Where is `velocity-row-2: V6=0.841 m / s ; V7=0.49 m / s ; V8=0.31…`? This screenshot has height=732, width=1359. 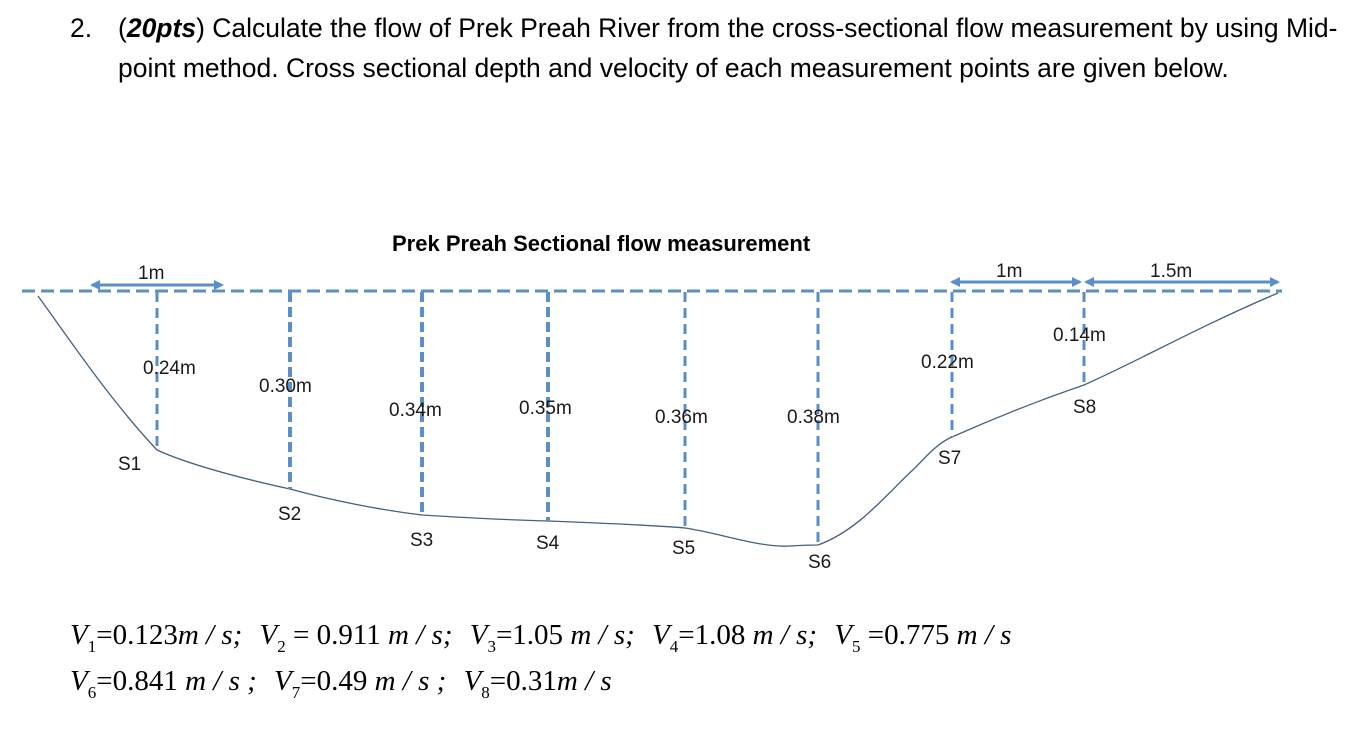
velocity-row-2: V6=0.841 m / s ; V7=0.49 m / s ; V8=0.31… is located at coordinates (545, 681).